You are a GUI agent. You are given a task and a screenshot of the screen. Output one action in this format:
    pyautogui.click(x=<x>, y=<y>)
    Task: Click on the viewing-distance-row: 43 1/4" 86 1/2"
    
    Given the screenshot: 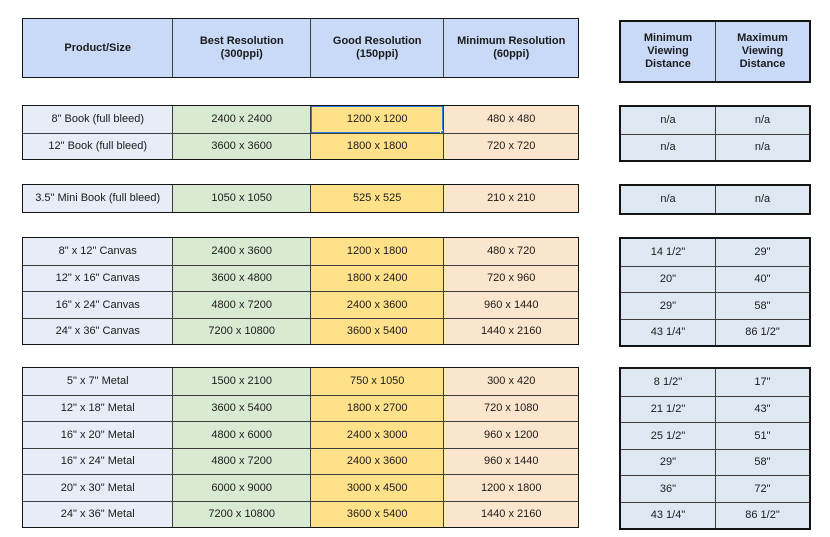 What is the action you would take?
    pyautogui.click(x=715, y=514)
    